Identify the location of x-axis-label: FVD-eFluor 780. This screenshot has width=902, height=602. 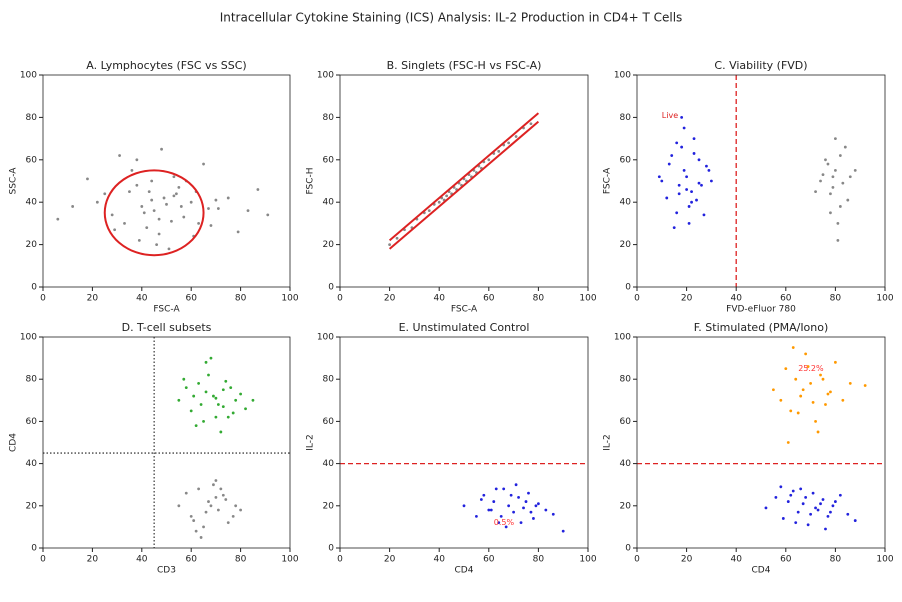
(761, 310).